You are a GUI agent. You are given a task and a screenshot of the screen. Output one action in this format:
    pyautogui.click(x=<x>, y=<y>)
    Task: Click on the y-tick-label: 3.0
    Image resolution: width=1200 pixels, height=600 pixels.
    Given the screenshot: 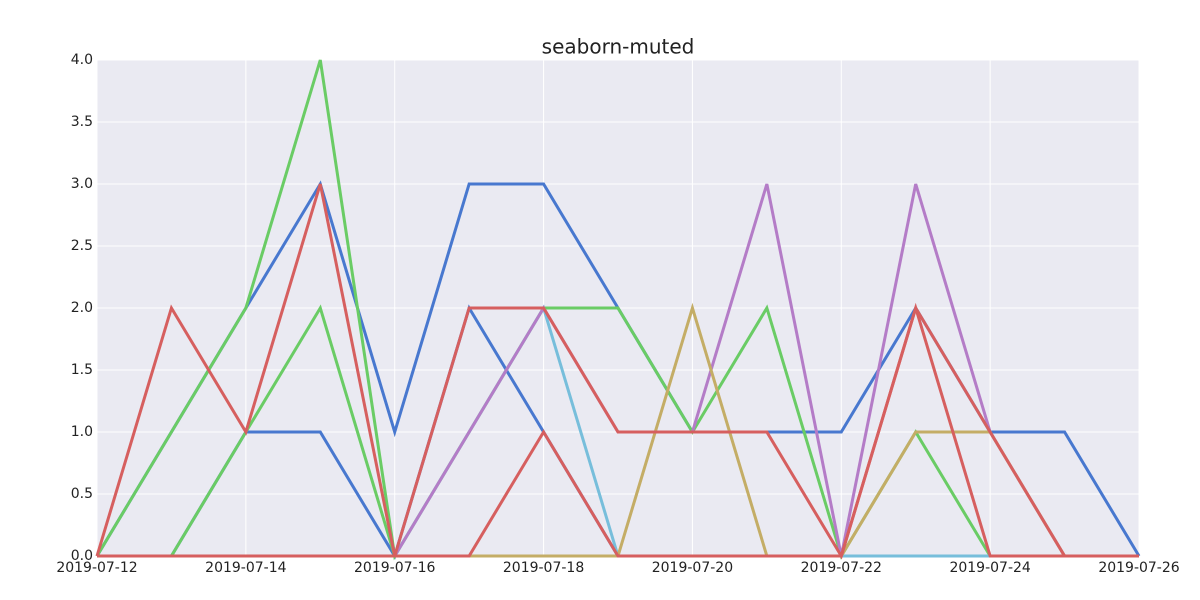 What is the action you would take?
    pyautogui.click(x=82, y=184)
    